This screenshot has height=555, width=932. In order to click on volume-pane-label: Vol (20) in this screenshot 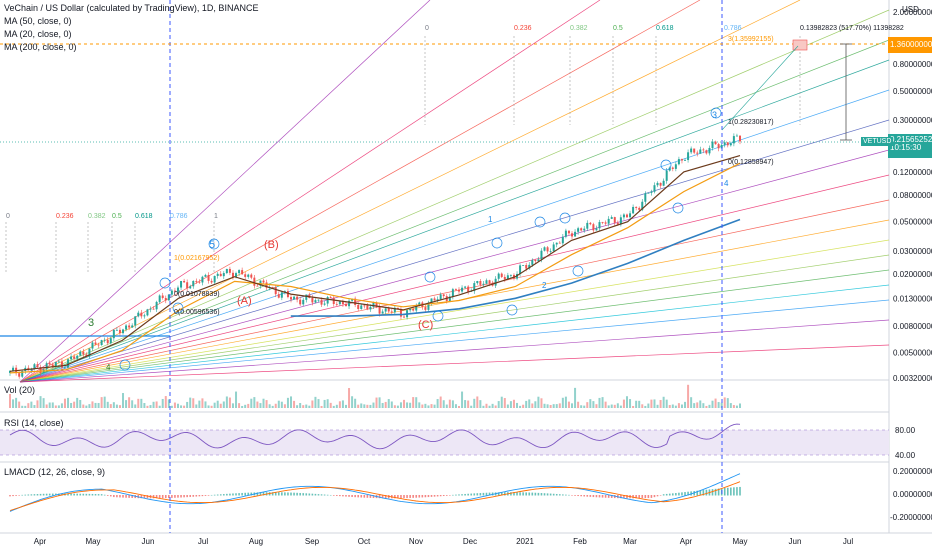, I will do `click(20, 390)`.